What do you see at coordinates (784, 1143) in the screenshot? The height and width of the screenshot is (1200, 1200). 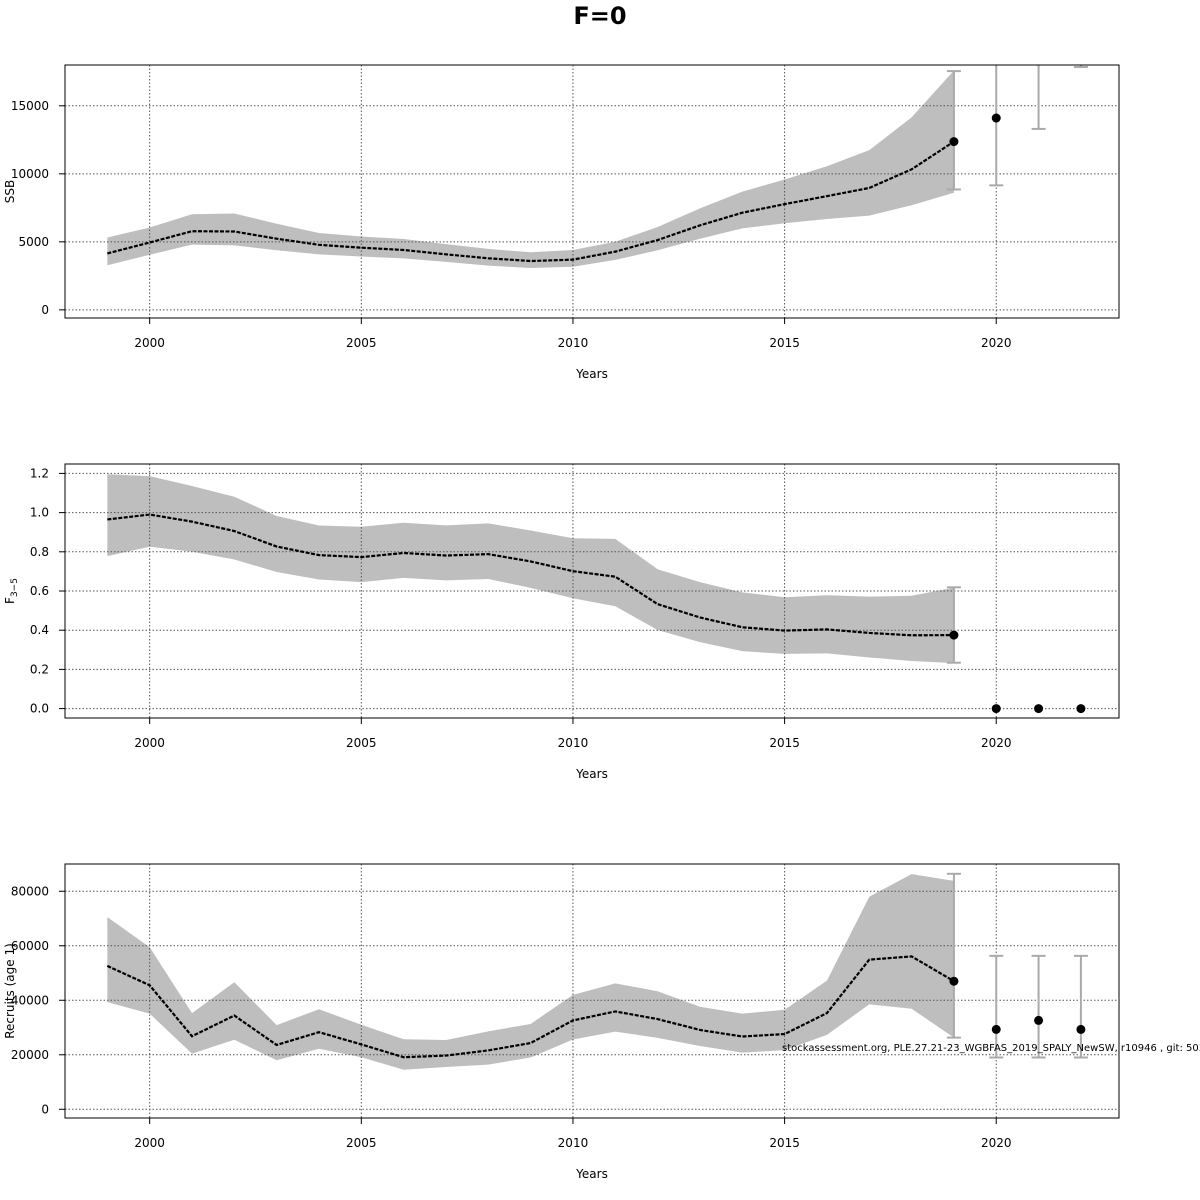 I see `recruits-x-tick-label: 2015` at bounding box center [784, 1143].